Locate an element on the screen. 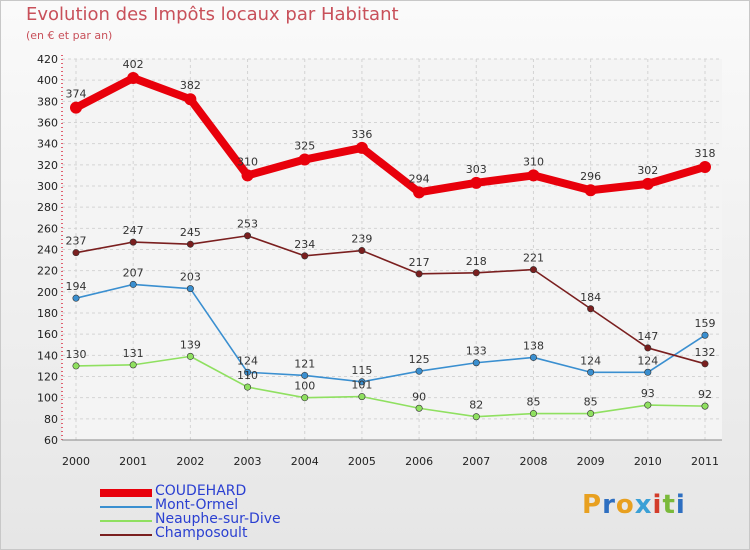 The width and height of the screenshot is (750, 550). legend-label: Champosoult is located at coordinates (201, 533).